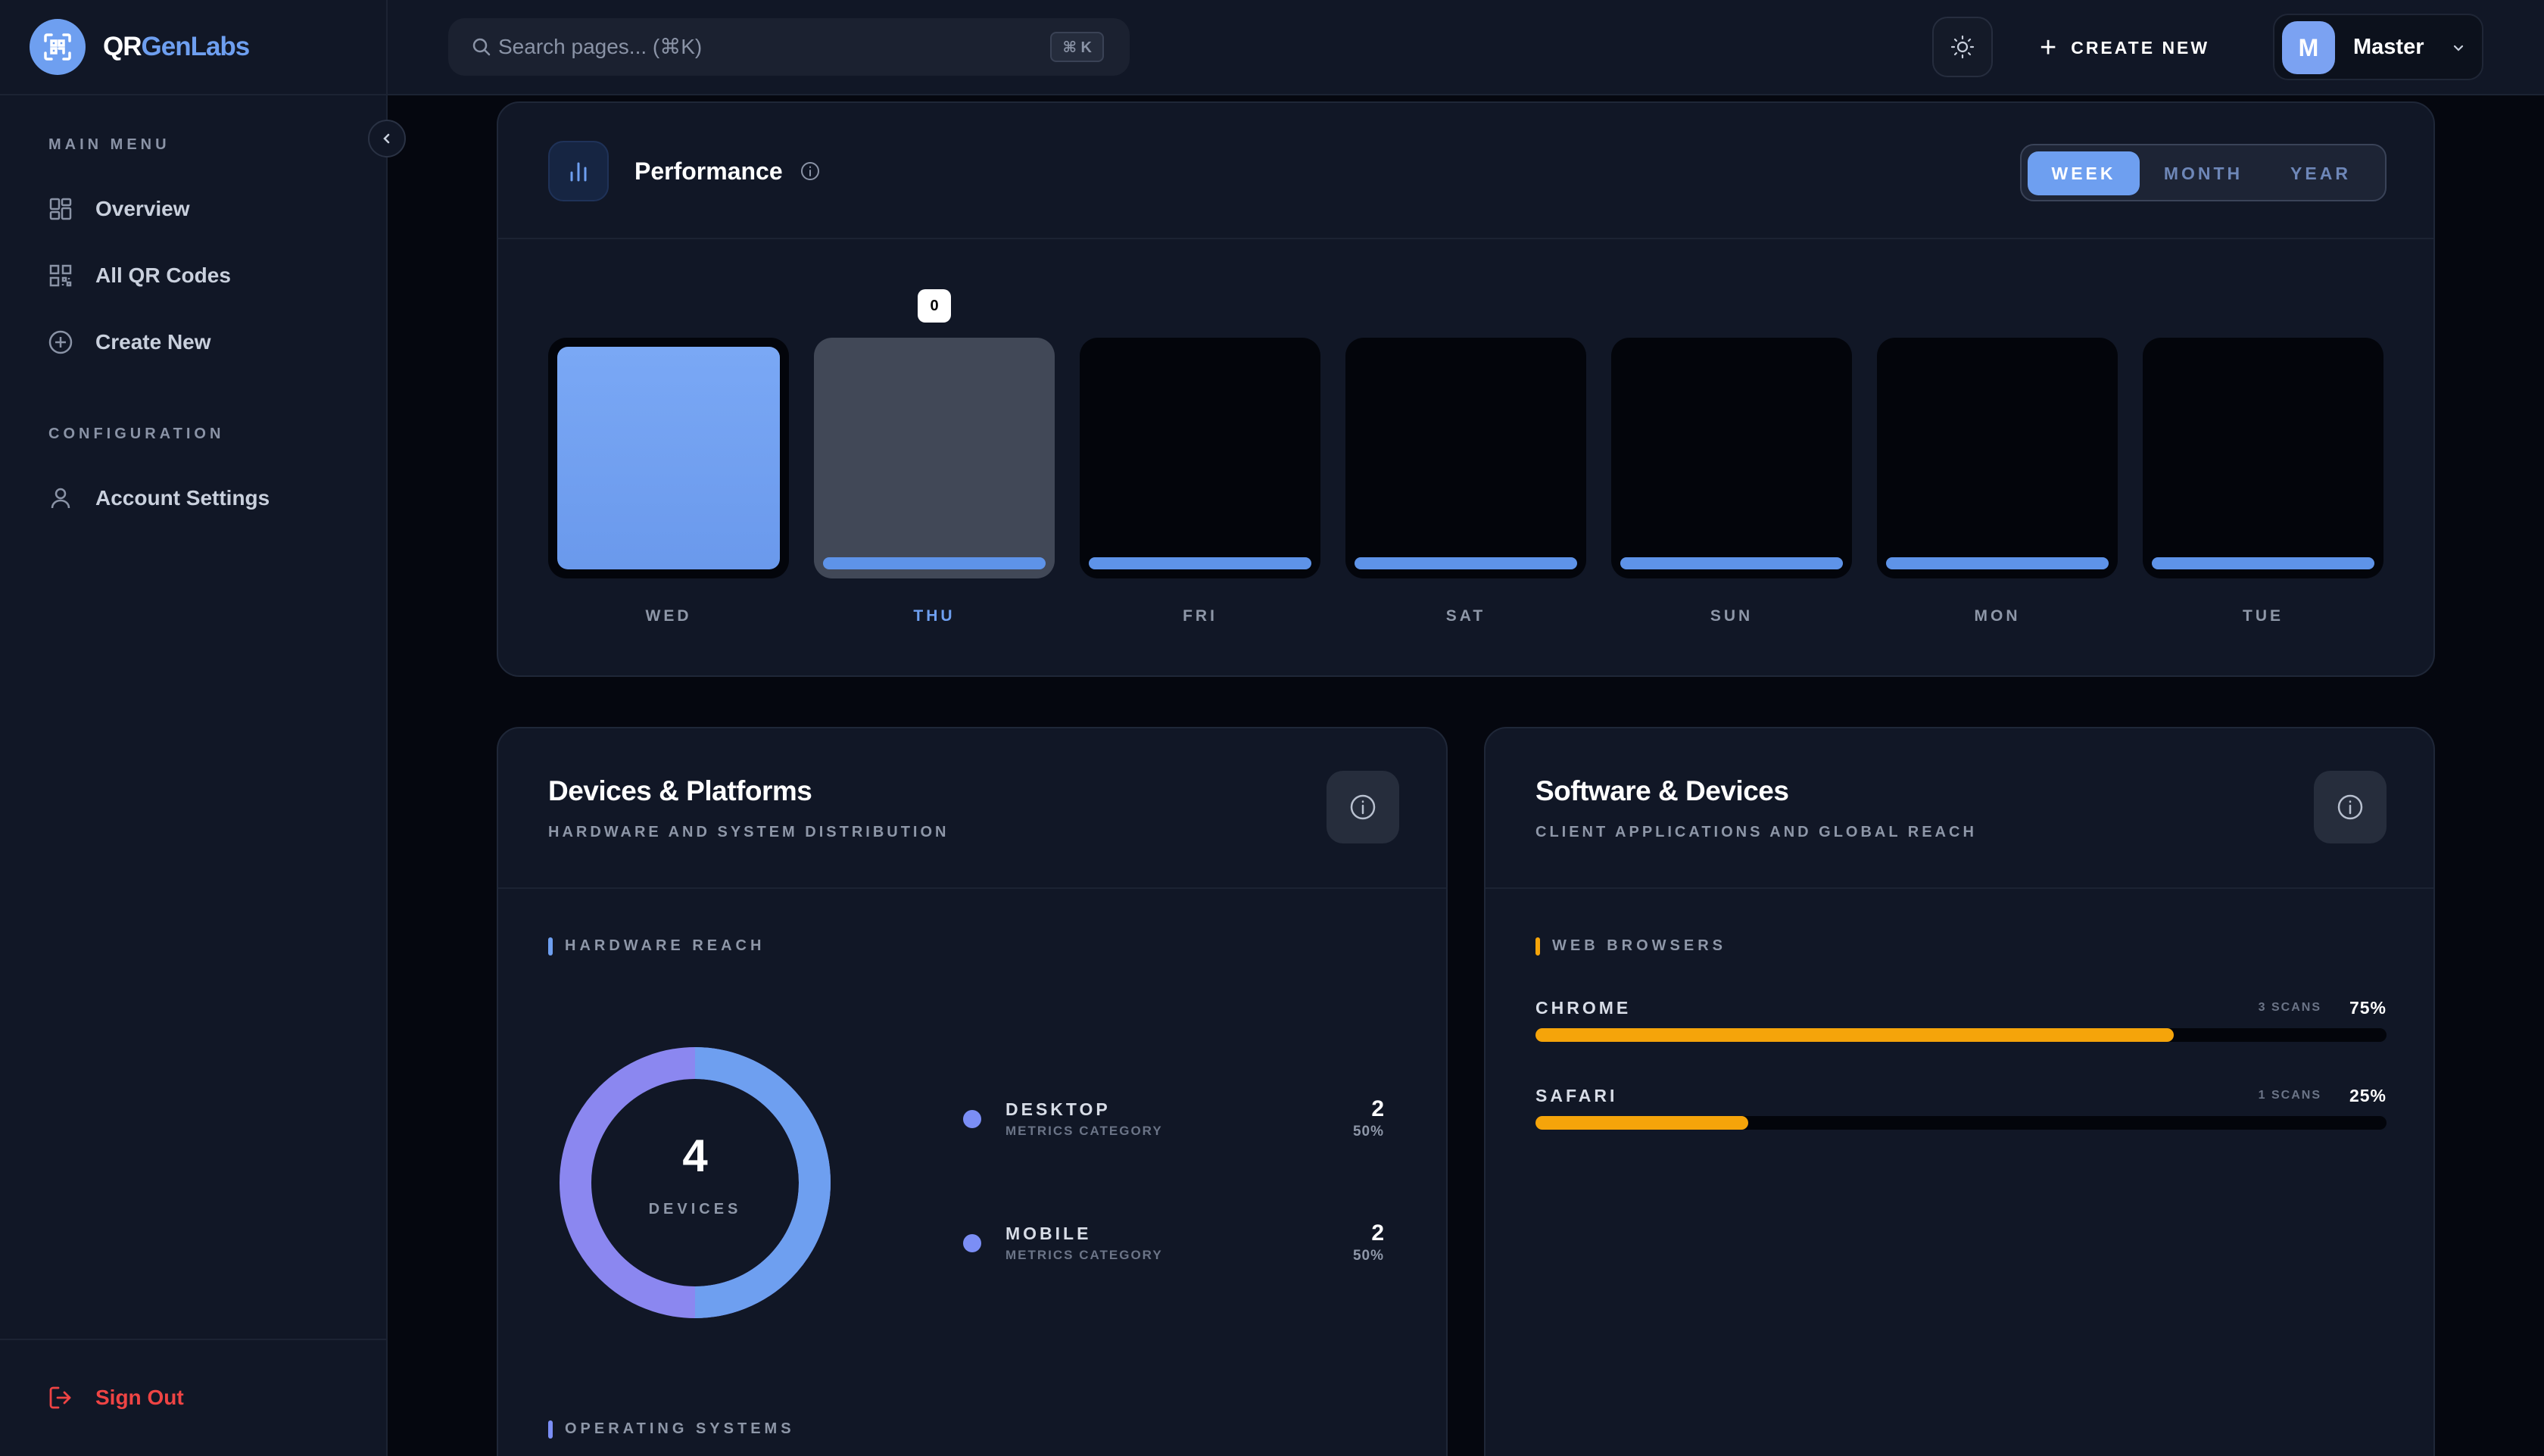 Image resolution: width=2544 pixels, height=1456 pixels. What do you see at coordinates (136, 434) in the screenshot?
I see `configuration-heading: CONFIGURATION` at bounding box center [136, 434].